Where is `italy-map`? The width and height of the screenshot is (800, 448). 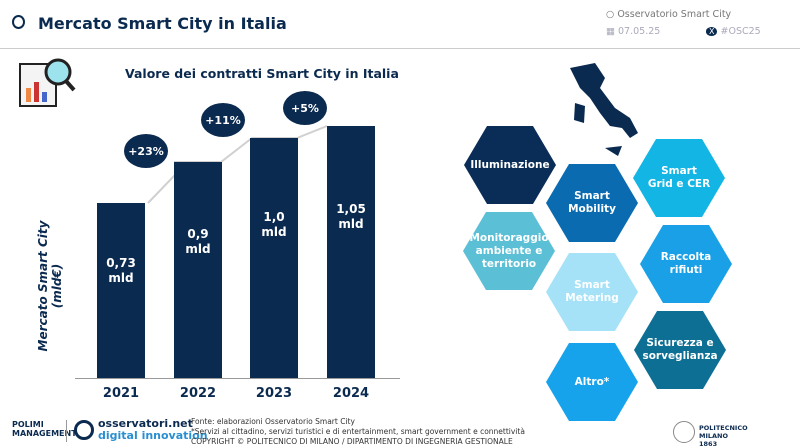 italy-map is located at coordinates (605, 113).